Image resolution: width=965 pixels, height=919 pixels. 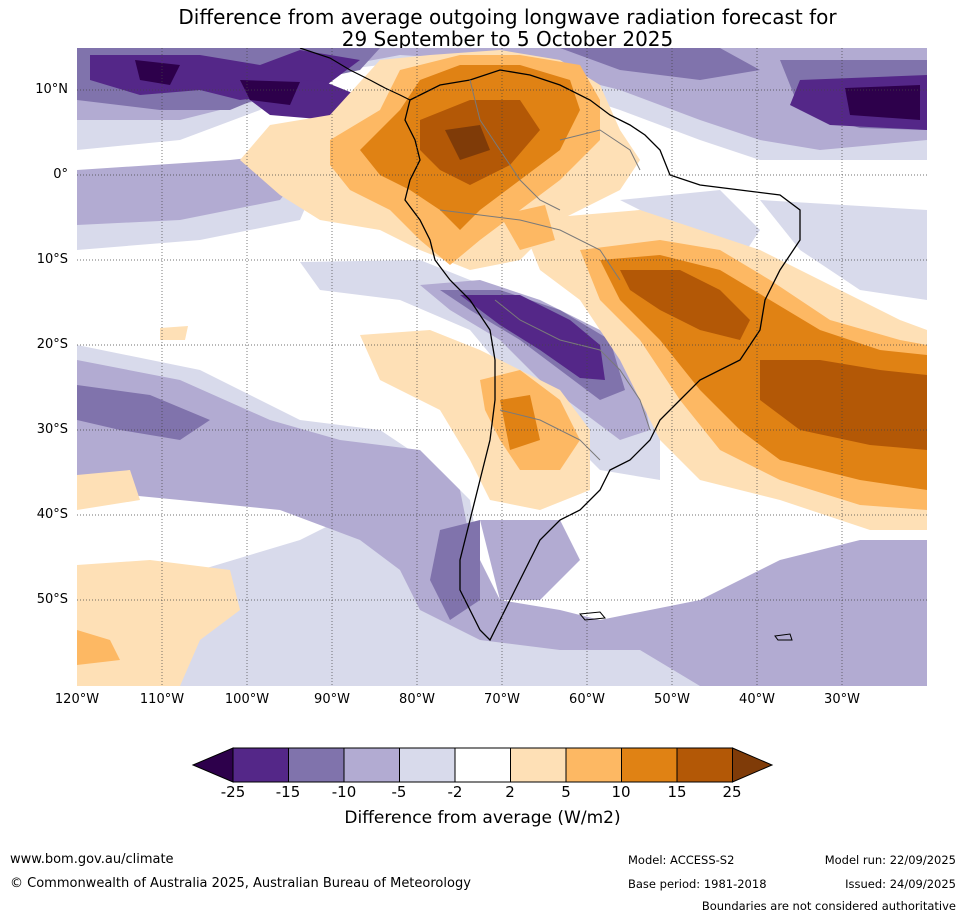 What do you see at coordinates (697, 884) in the screenshot?
I see `base-period-text: Base period: 1981-2018` at bounding box center [697, 884].